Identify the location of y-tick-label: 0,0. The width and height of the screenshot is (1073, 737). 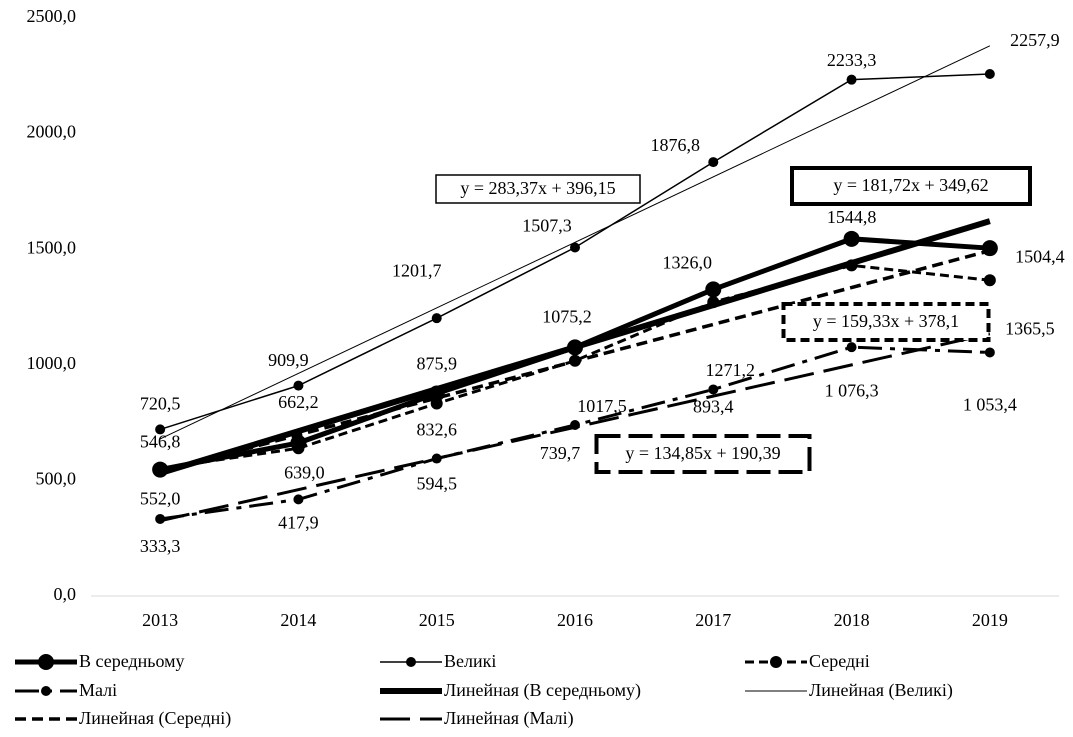
(65, 594).